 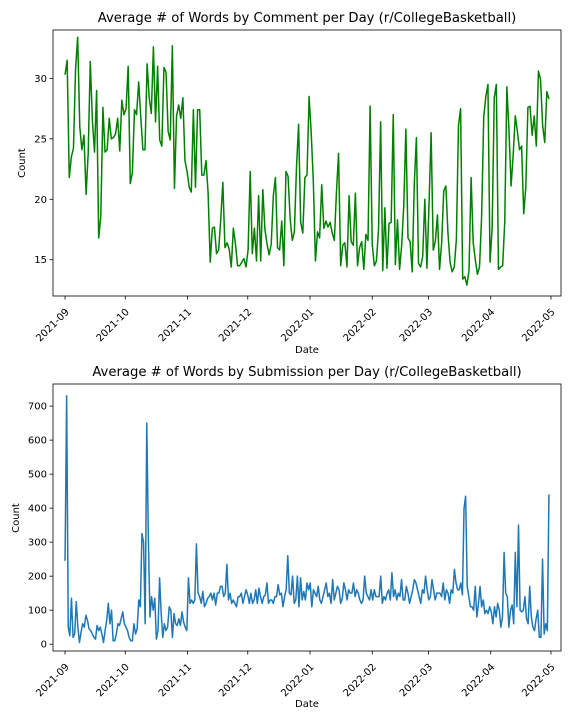 What do you see at coordinates (37, 611) in the screenshot?
I see `y-tick-label: 100` at bounding box center [37, 611].